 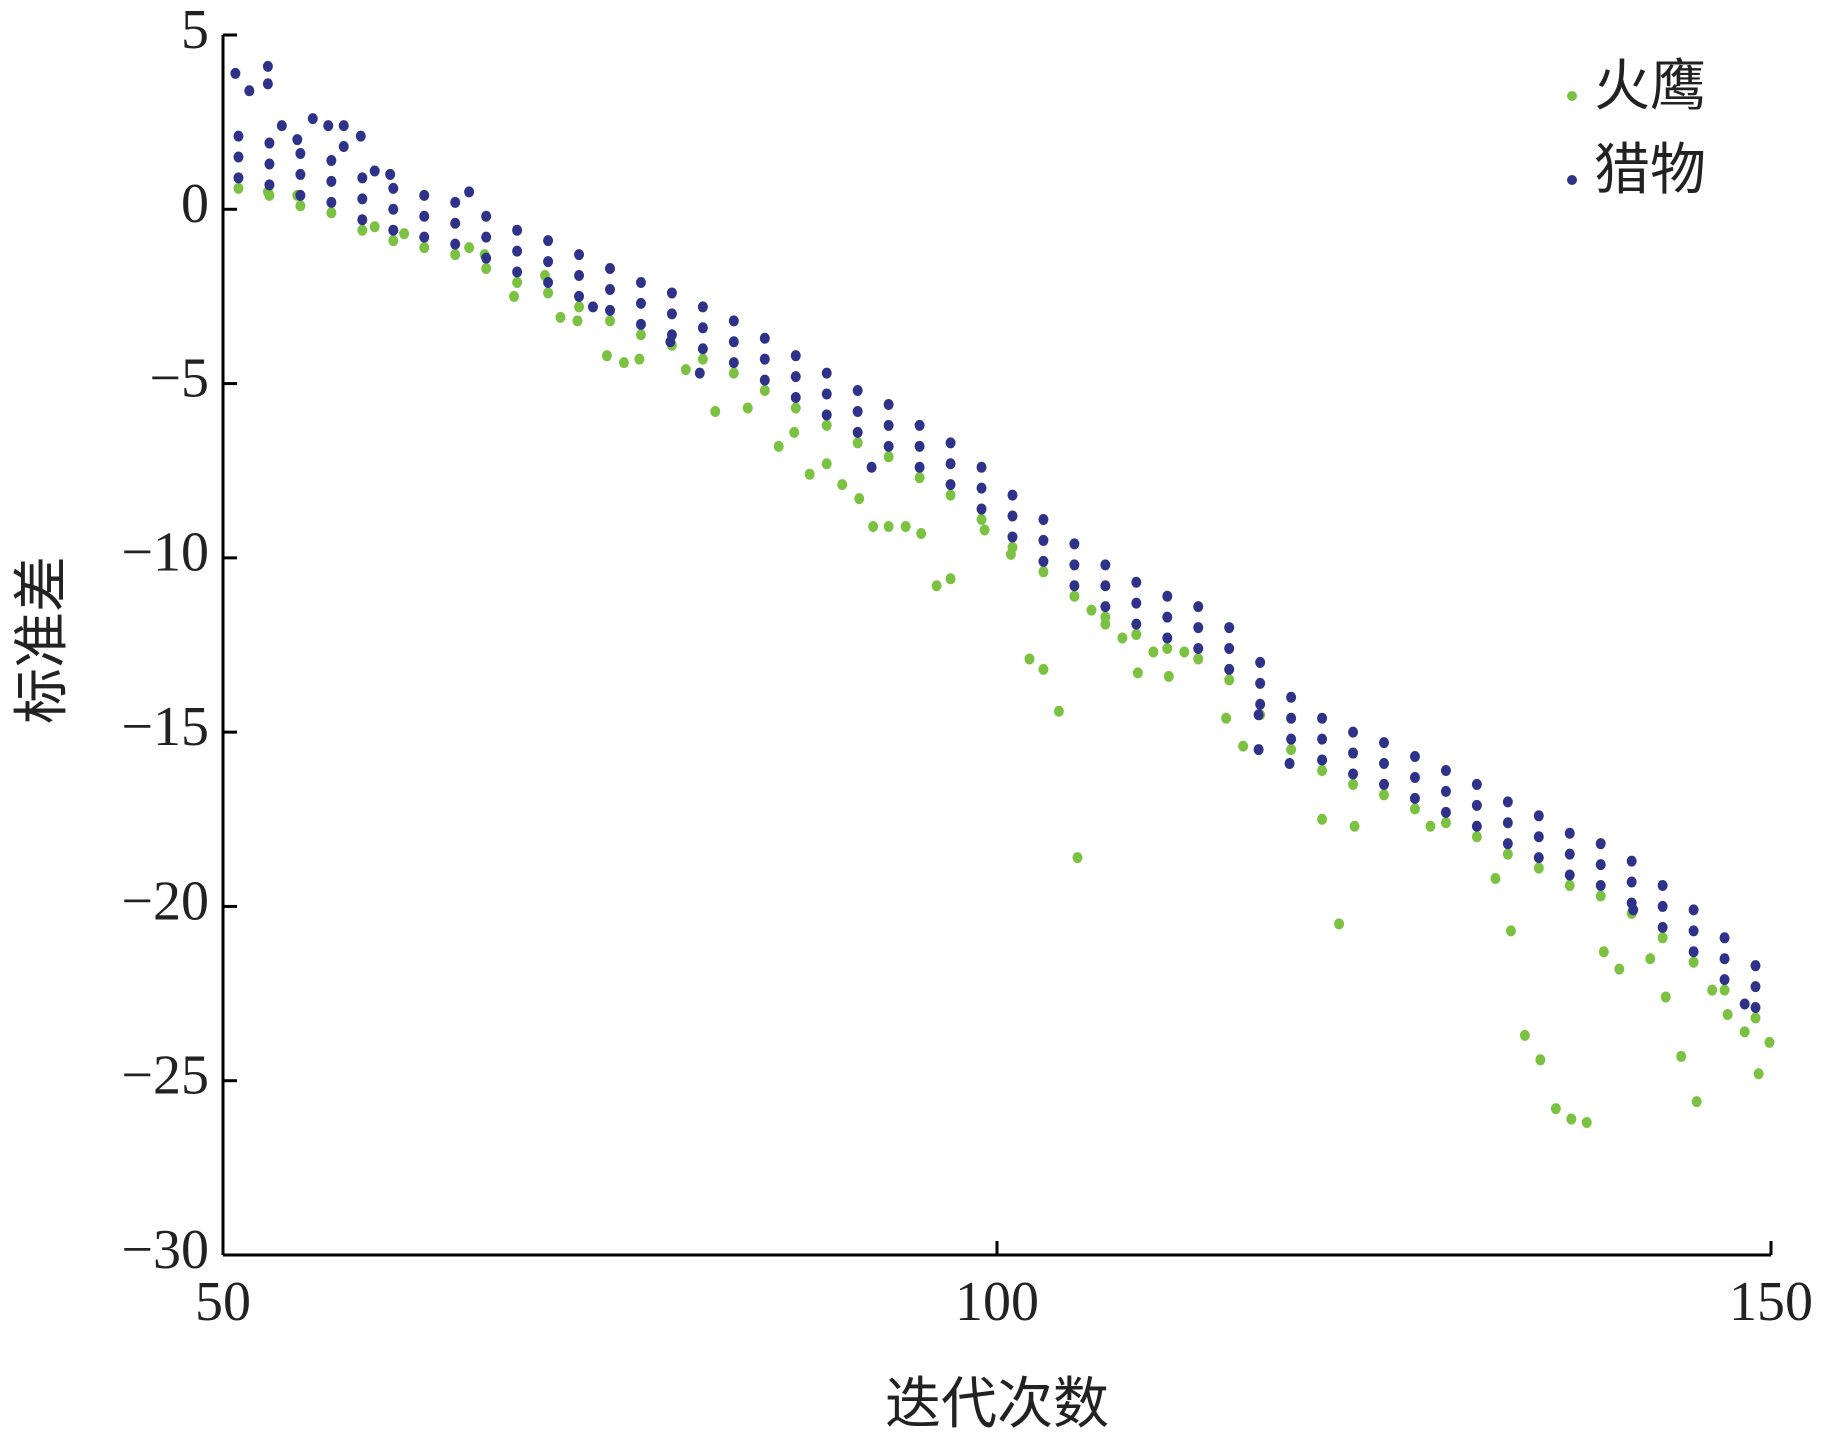 What do you see at coordinates (179, 378) in the screenshot?
I see `y-tick-label: −5` at bounding box center [179, 378].